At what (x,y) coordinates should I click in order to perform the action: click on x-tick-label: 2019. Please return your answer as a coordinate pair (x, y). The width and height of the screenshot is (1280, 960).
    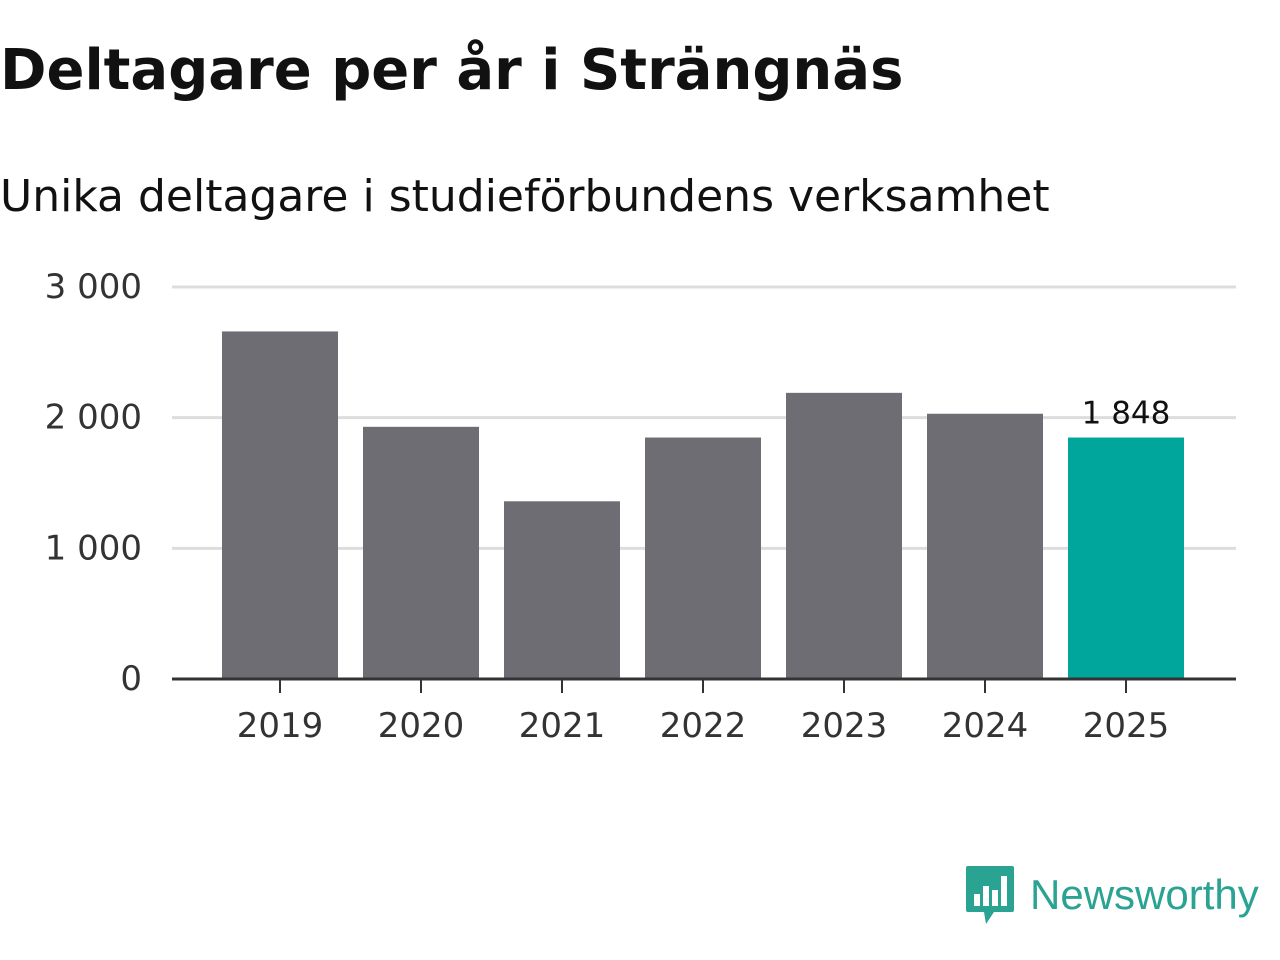
    Looking at the image, I should click on (280, 726).